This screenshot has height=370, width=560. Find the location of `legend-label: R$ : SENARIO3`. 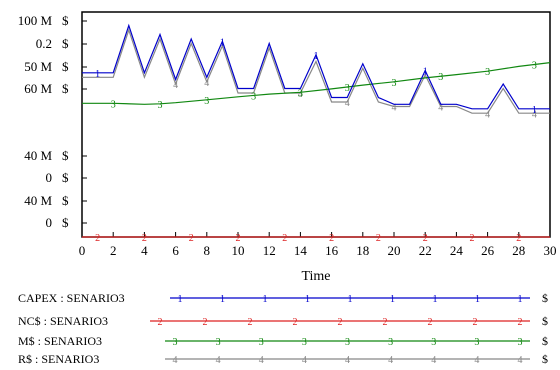

legend-label: R$ : SENARIO3 is located at coordinates (58, 359).